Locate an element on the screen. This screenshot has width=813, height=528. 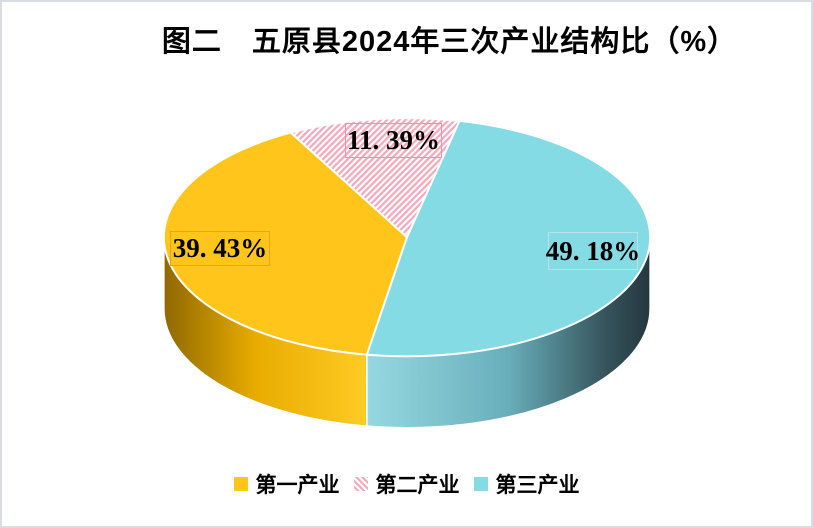
legend-marker-third-industry-icon is located at coordinates (480, 484).